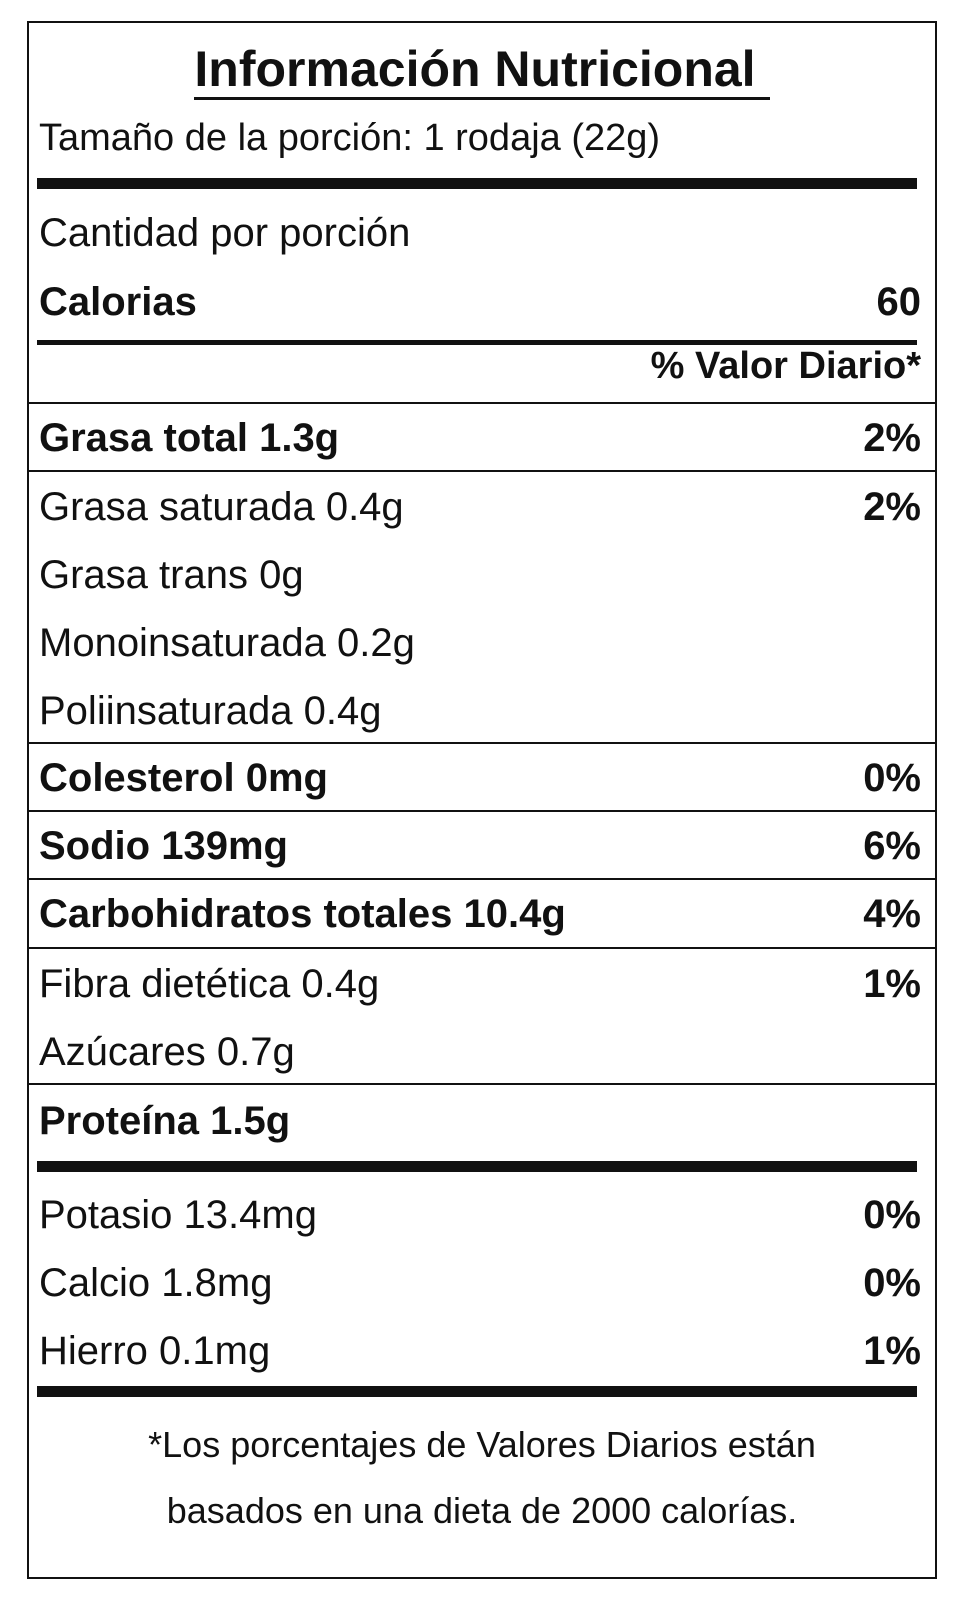 The height and width of the screenshot is (1600, 971). What do you see at coordinates (209, 984) in the screenshot?
I see `fiber-label: Fibra dietética 0.4g` at bounding box center [209, 984].